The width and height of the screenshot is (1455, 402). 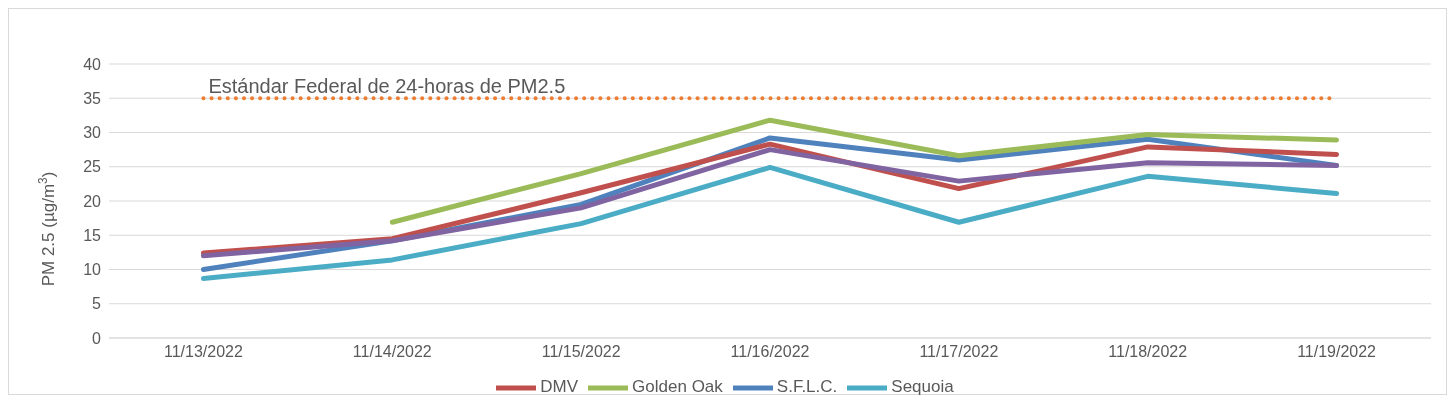 What do you see at coordinates (1148, 352) in the screenshot?
I see `x-tick-label: 11/18/2022` at bounding box center [1148, 352].